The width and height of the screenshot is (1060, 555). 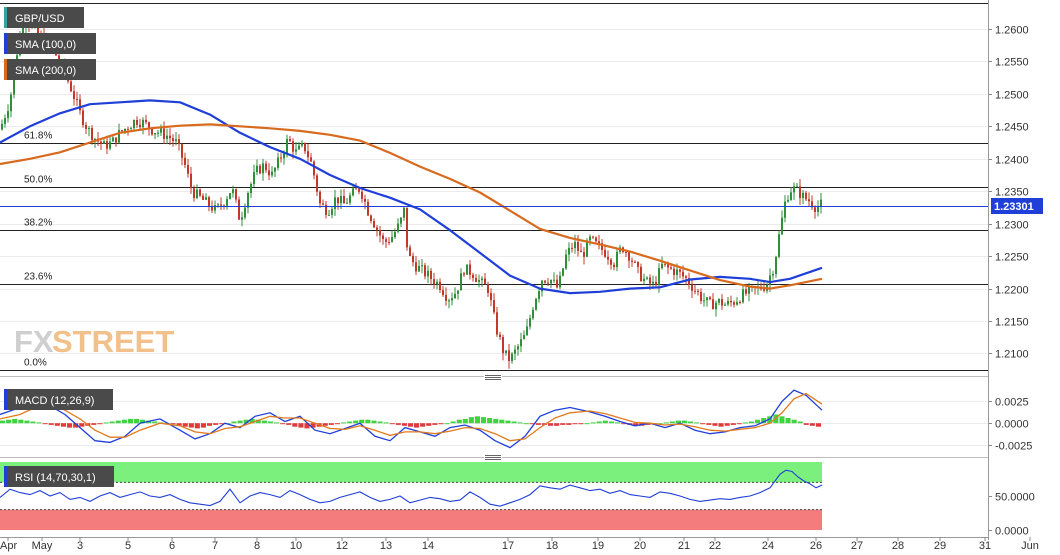 I want to click on legend-rsi: RSI (14,70,30,1), so click(x=59, y=476).